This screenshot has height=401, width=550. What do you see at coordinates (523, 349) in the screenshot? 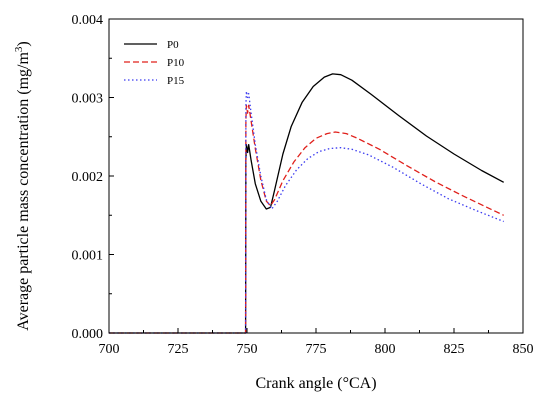
I see `x-tick-label: 850` at bounding box center [523, 349].